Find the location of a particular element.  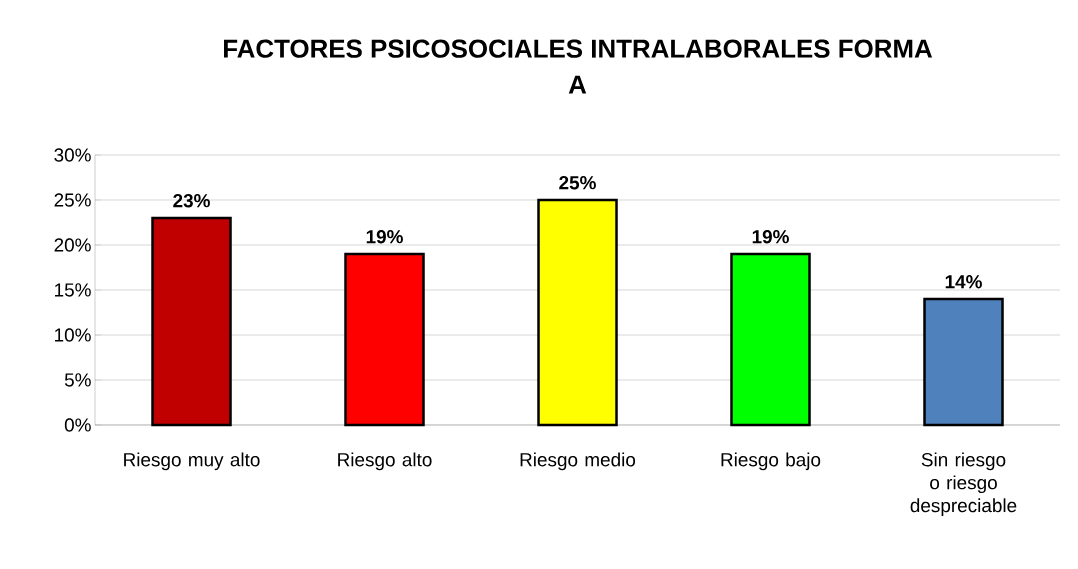

data-label: 14% is located at coordinates (963, 282).